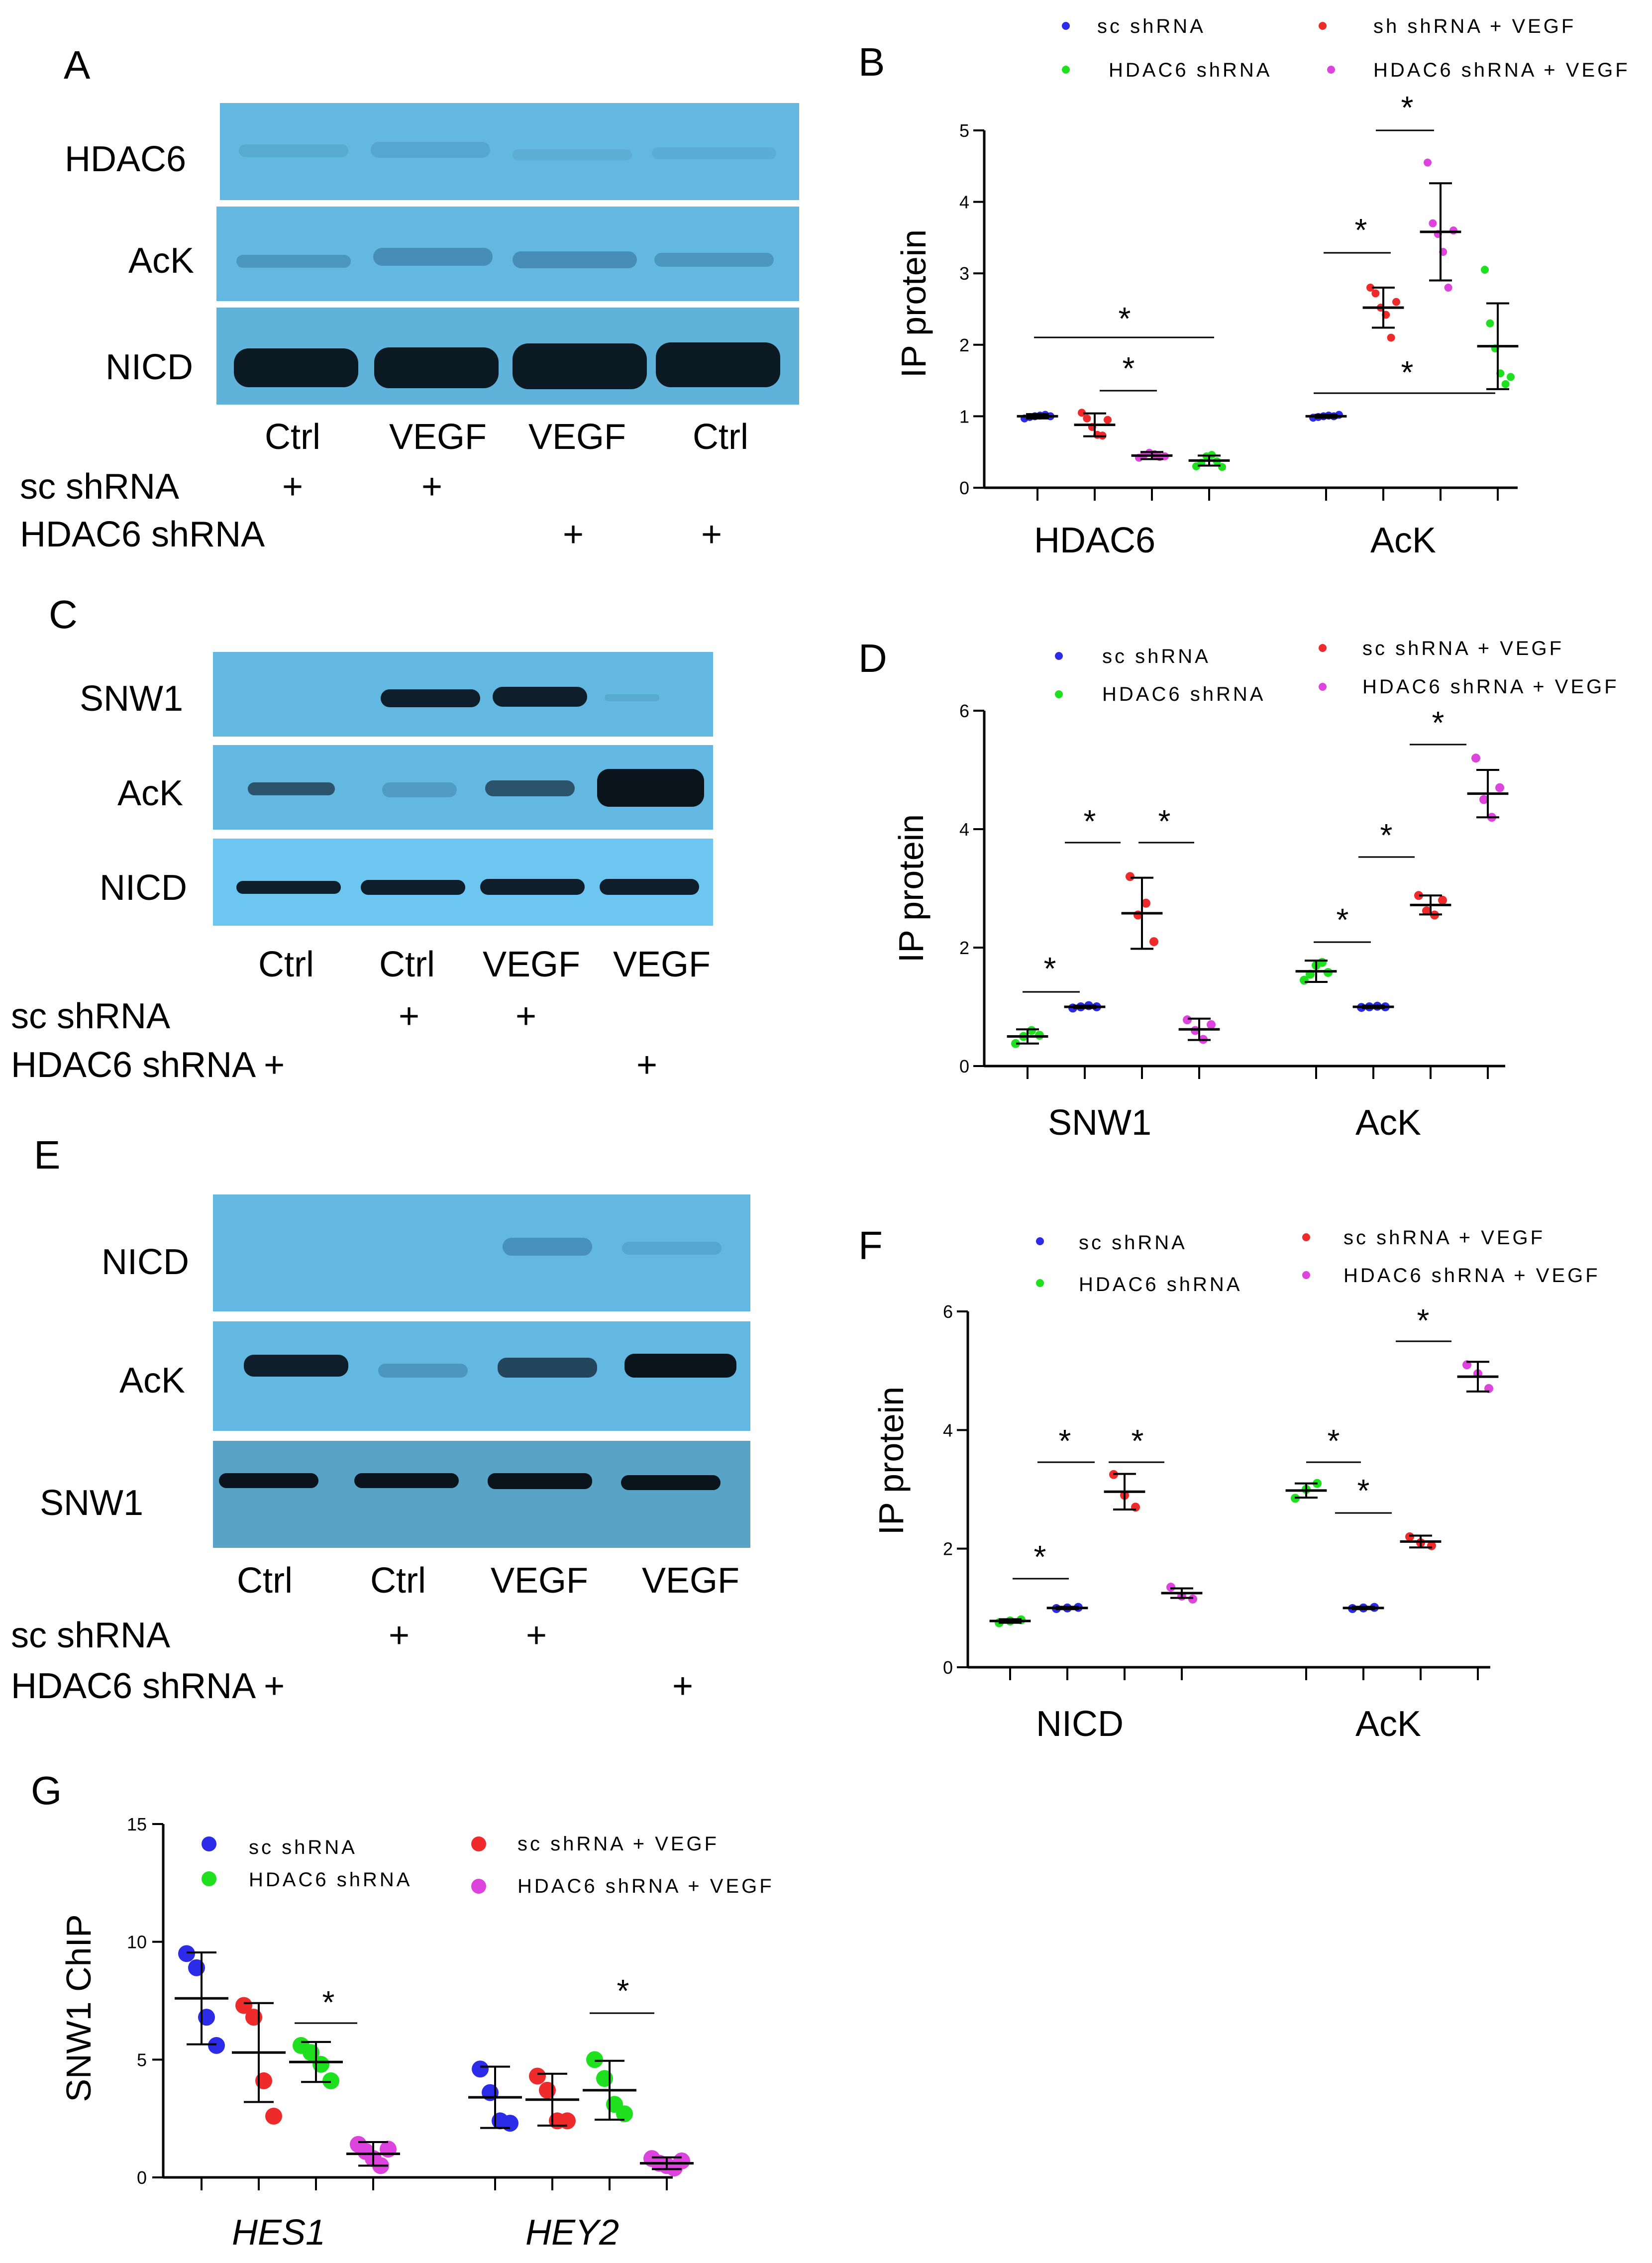  Describe the element at coordinates (1490, 687) in the screenshot. I see `chart-d-legend-4: HDAC6 shRNA + VEGF` at that location.